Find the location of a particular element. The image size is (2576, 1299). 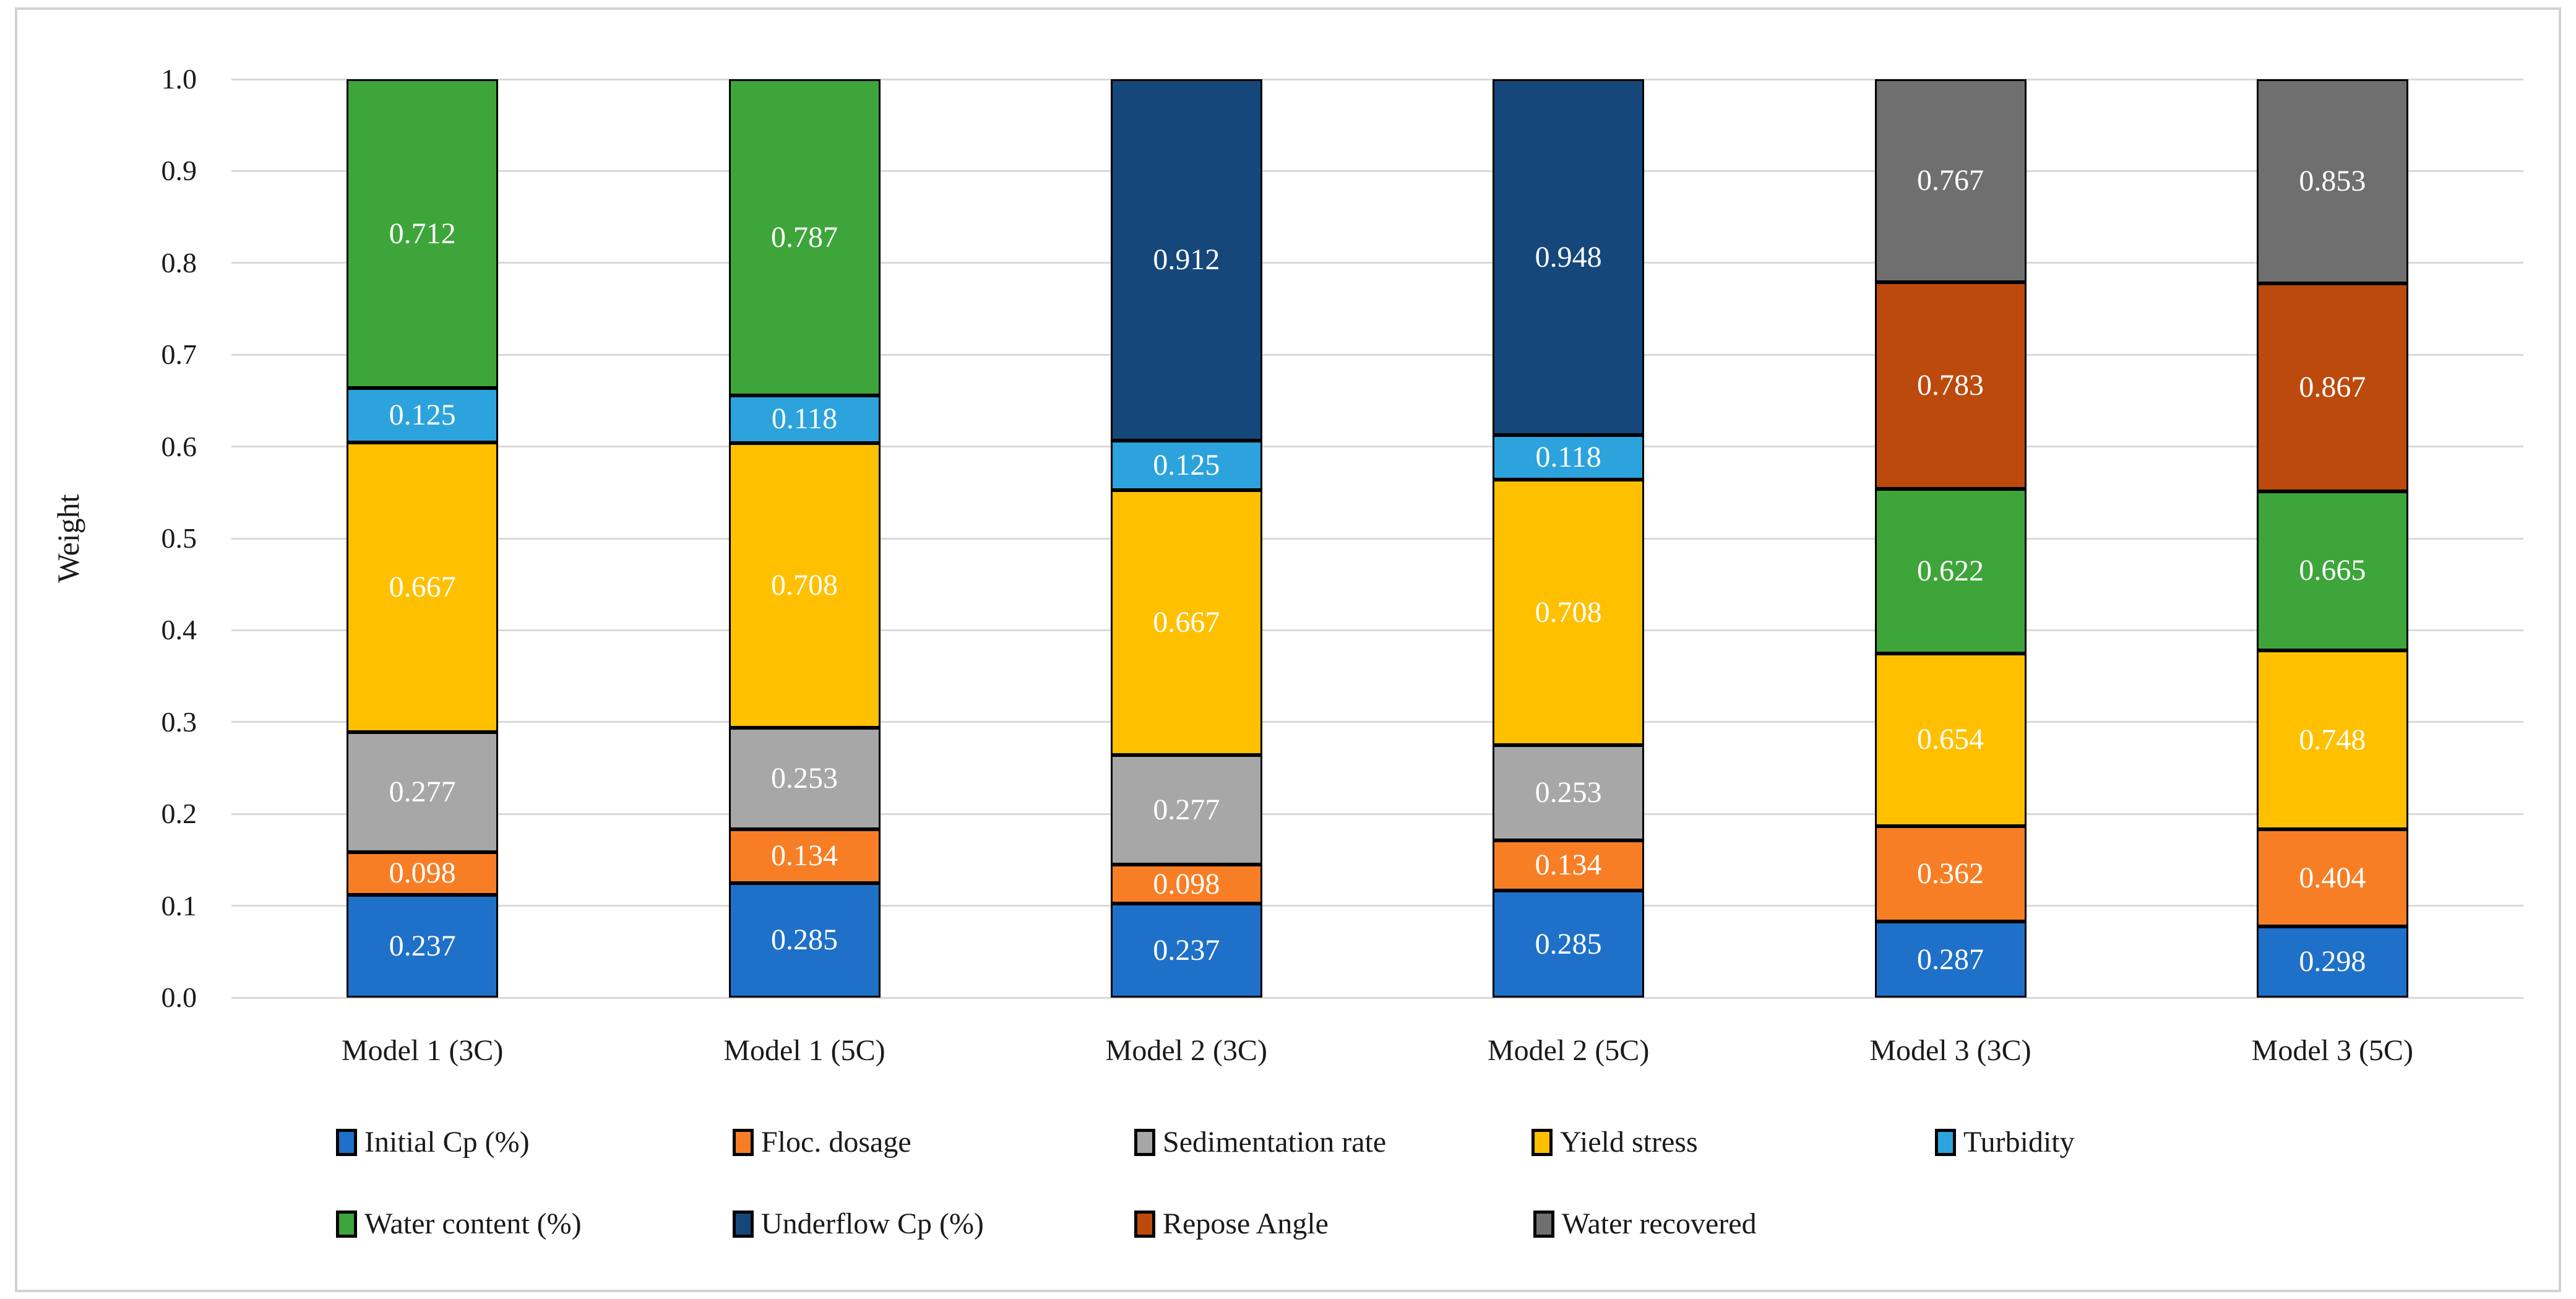

bar-segment: 0.125 is located at coordinates (423, 415).